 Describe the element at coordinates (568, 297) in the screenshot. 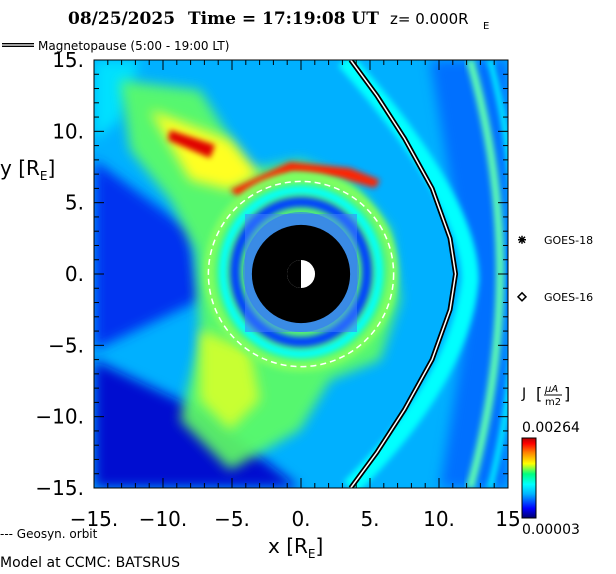

I see `satellite-label: GOES-16` at that location.